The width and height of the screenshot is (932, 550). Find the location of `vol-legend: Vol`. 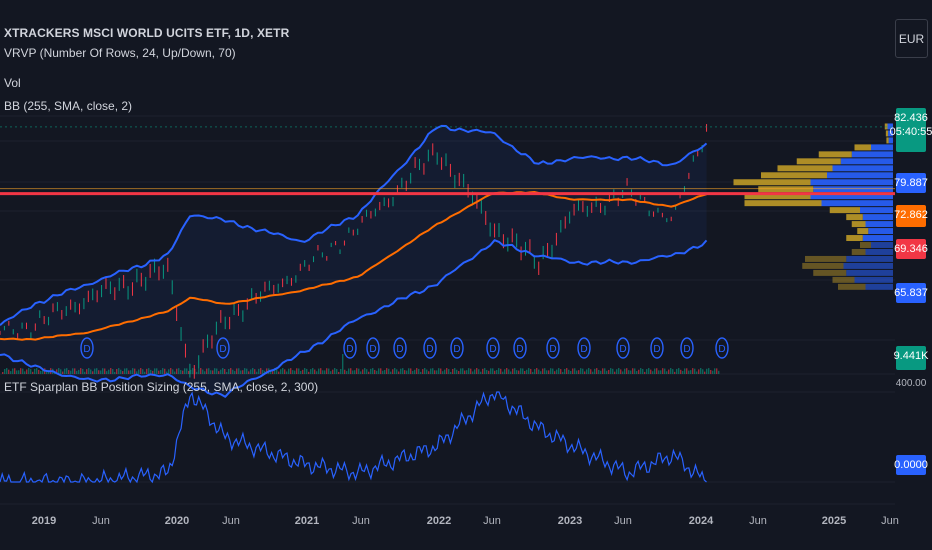

vol-legend: Vol is located at coordinates (12, 83).